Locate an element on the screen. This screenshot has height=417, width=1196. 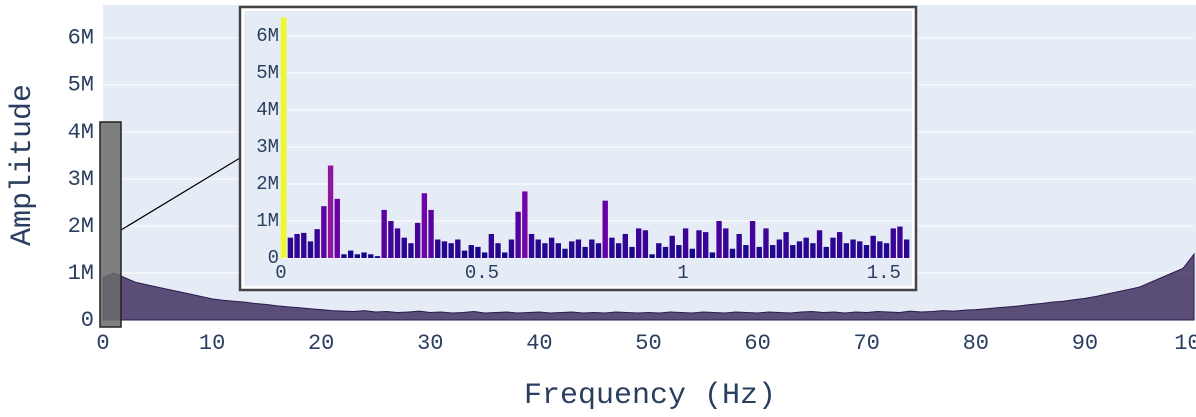
y-tick-label: 0 is located at coordinates (87, 320).